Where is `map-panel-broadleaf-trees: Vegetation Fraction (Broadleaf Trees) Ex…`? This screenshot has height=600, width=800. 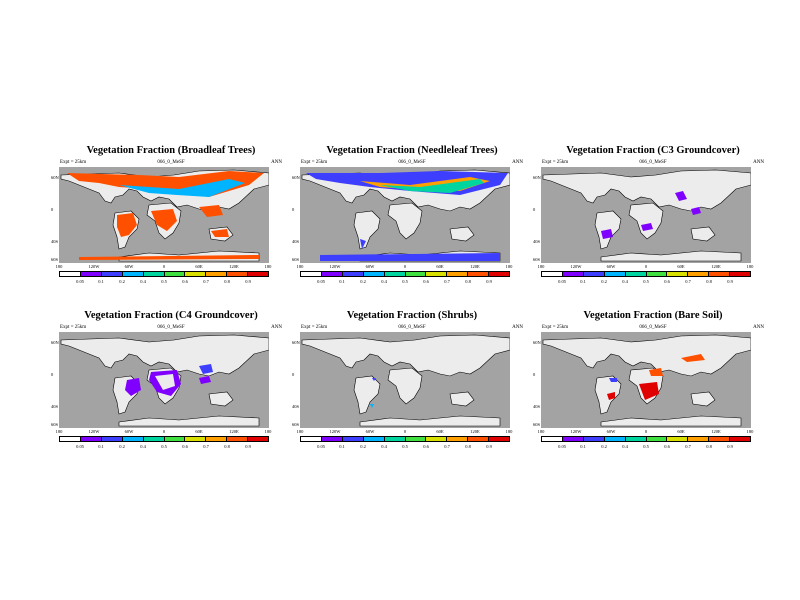 map-panel-broadleaf-trees: Vegetation Fraction (Broadleaf Trees) Ex… is located at coordinates (167, 215).